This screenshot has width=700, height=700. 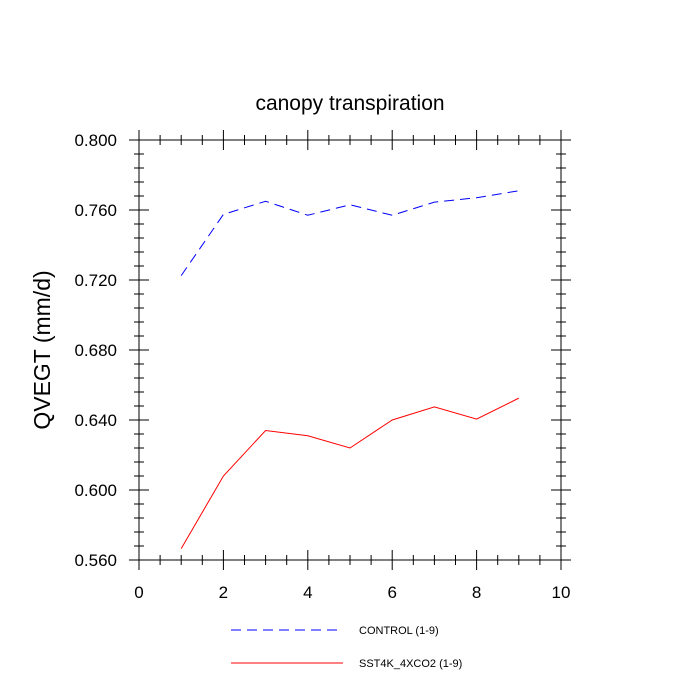 I want to click on y-tick-label: 0.640, so click(x=95, y=420).